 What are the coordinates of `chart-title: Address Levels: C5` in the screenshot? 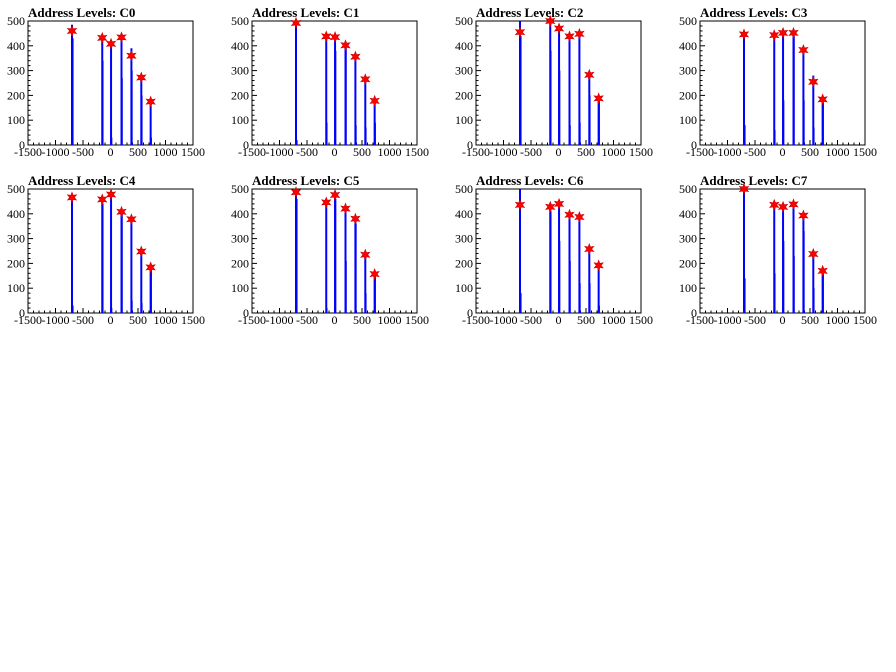 It's located at (306, 180).